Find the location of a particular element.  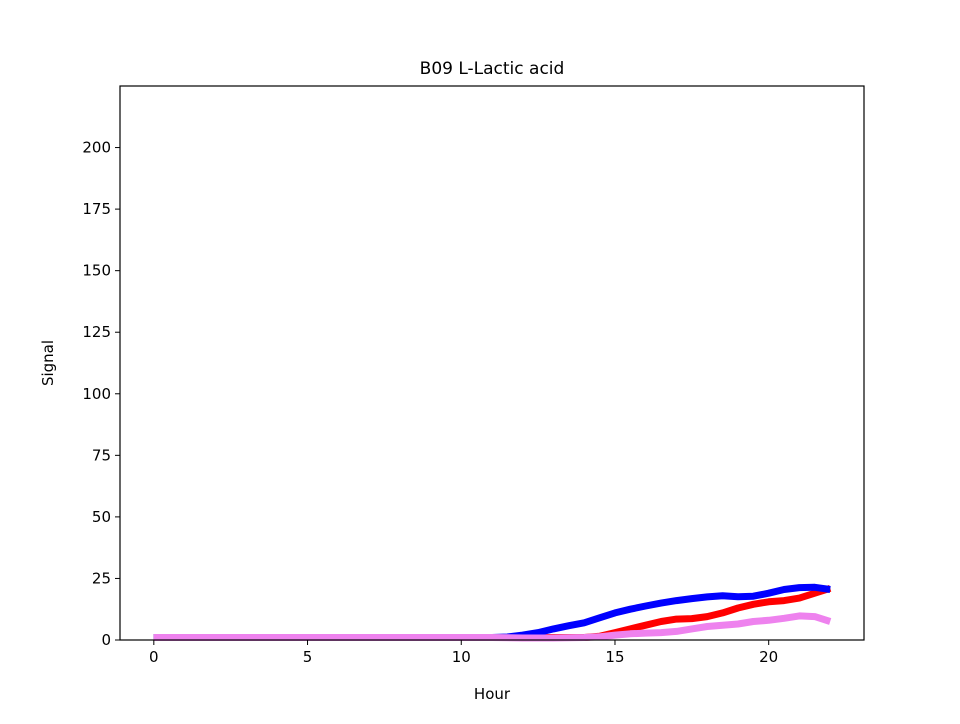

chart-title: B09 L-Lactic acid is located at coordinates (492, 69).